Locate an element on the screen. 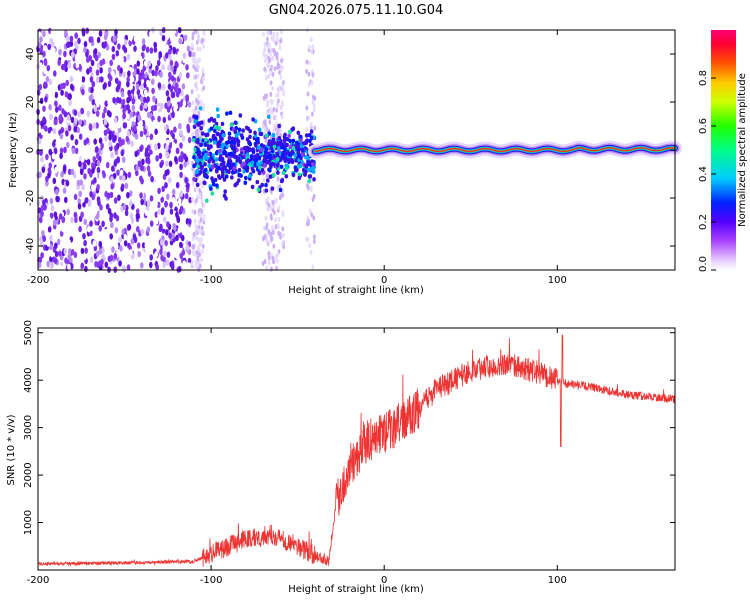  x-tick-label: -100 is located at coordinates (211, 580).